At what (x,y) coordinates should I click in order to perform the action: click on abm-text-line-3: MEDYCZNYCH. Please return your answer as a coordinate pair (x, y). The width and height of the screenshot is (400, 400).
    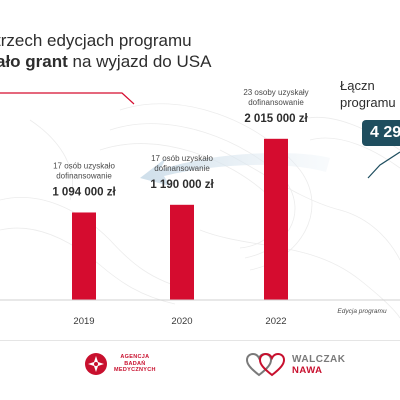
    Looking at the image, I should click on (135, 370).